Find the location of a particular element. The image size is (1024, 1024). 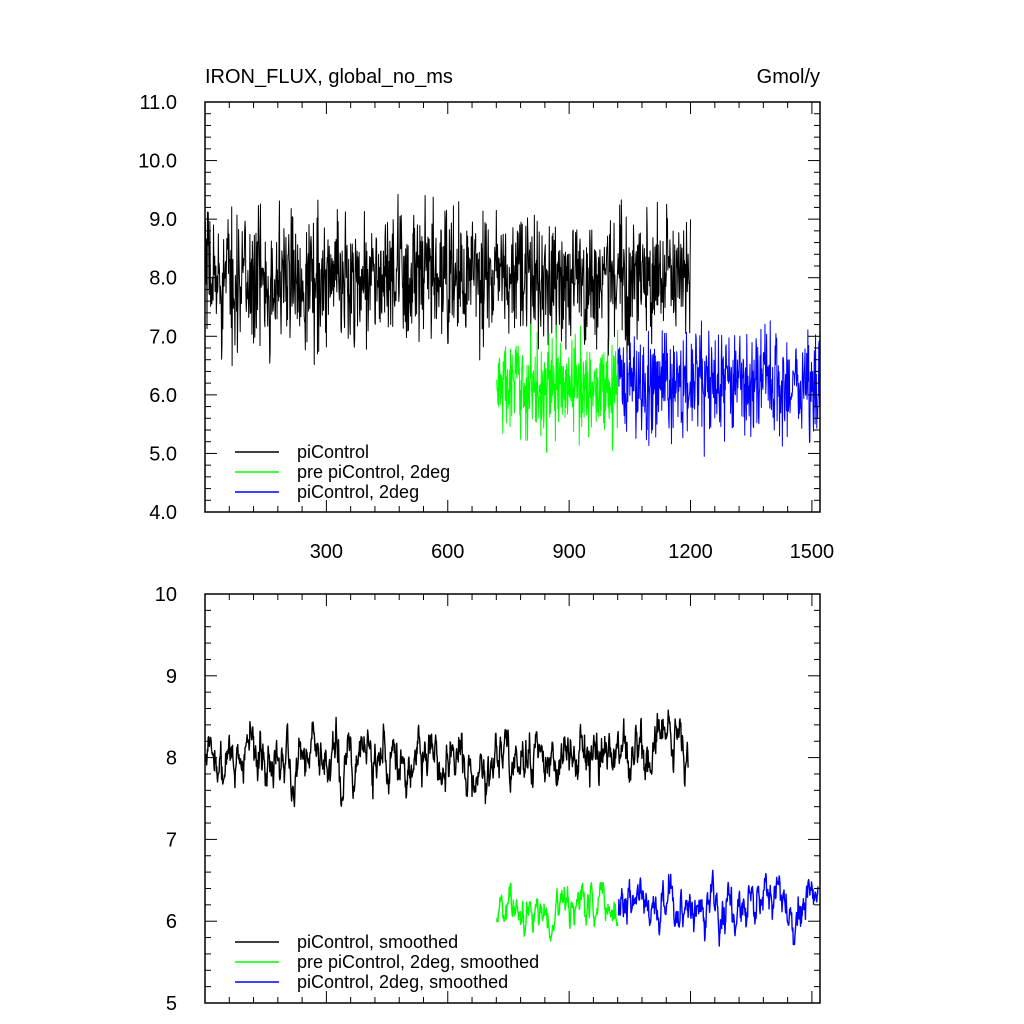

legend-label: piControl is located at coordinates (333, 452).